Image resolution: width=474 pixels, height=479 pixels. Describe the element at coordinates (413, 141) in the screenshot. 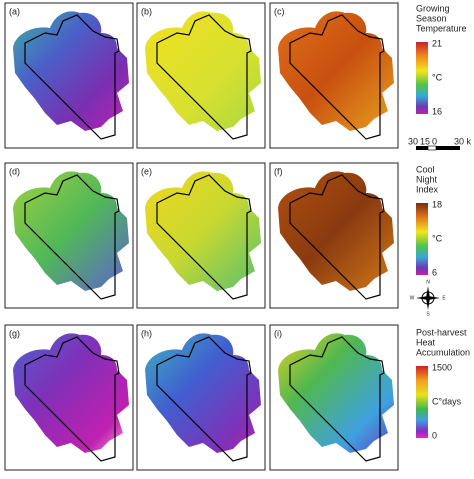

I see `scale-label: 30` at that location.